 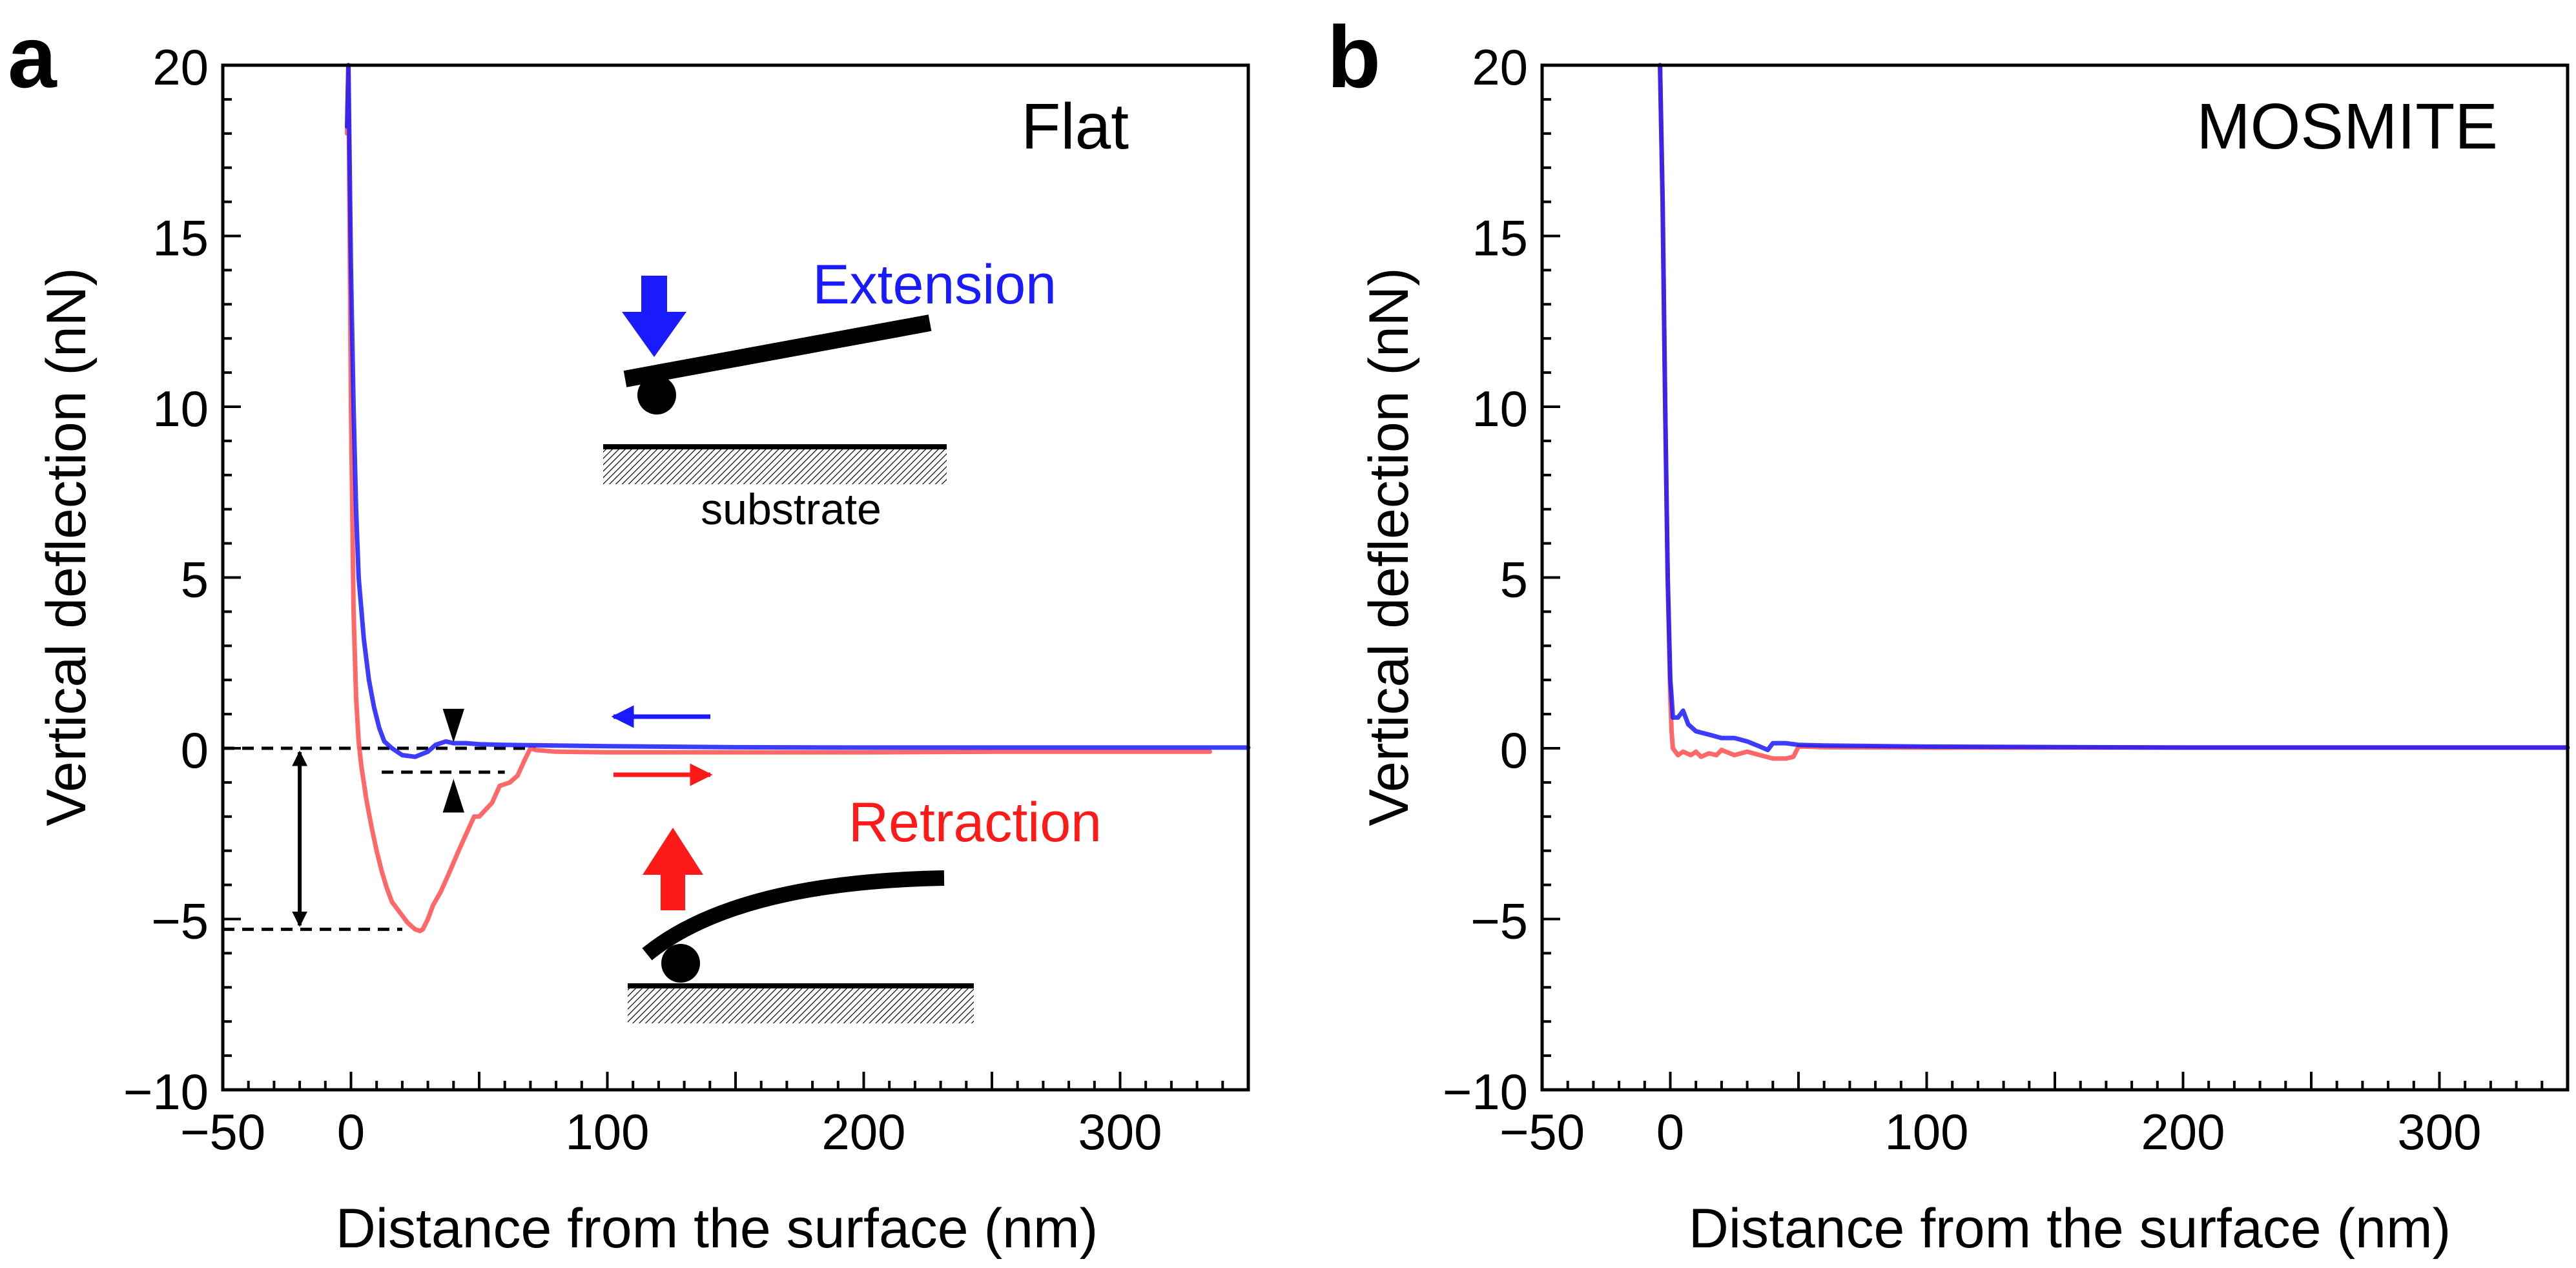 What do you see at coordinates (453, 796) in the screenshot?
I see `gap-arrow-up` at bounding box center [453, 796].